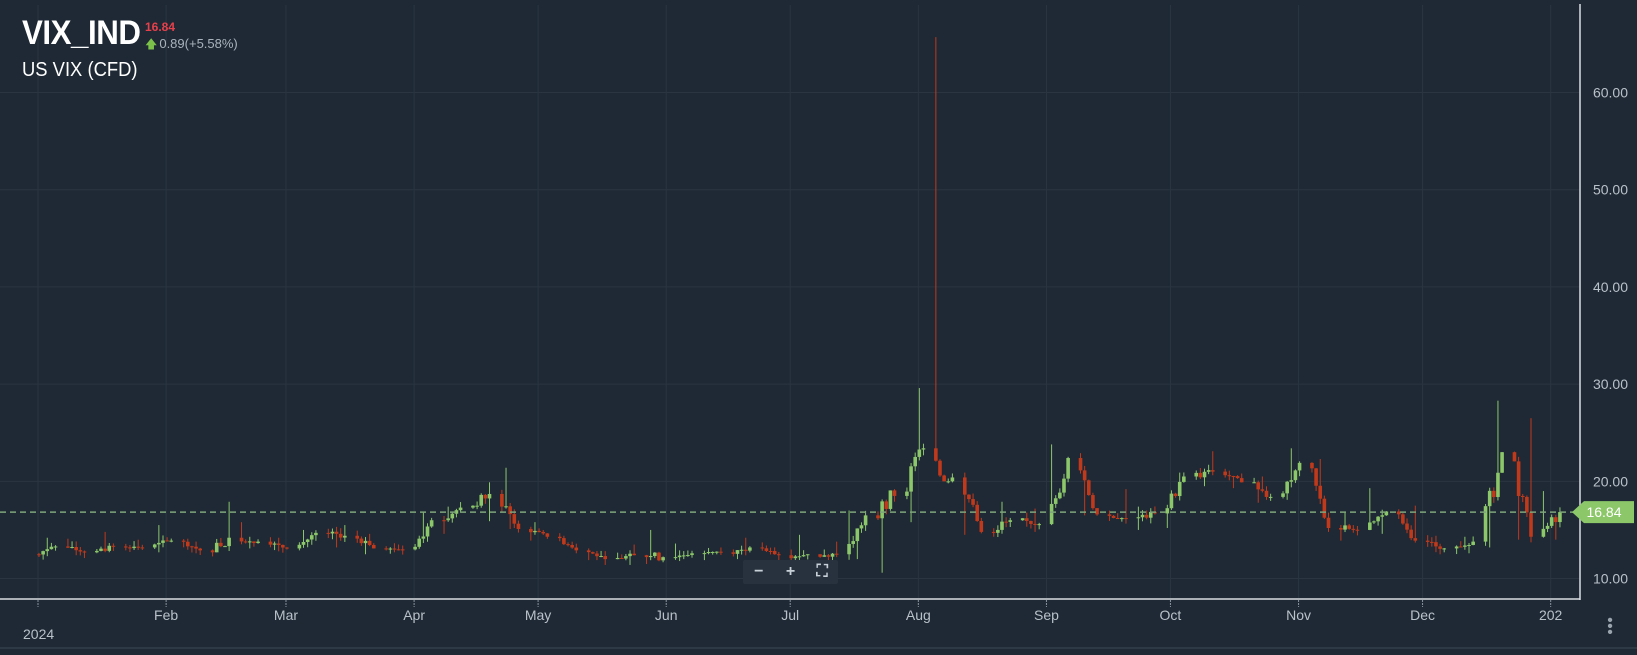 The image size is (1637, 655). What do you see at coordinates (191, 45) in the screenshot?
I see `price-change: 🡅 0.89(+5.58%)` at bounding box center [191, 45].